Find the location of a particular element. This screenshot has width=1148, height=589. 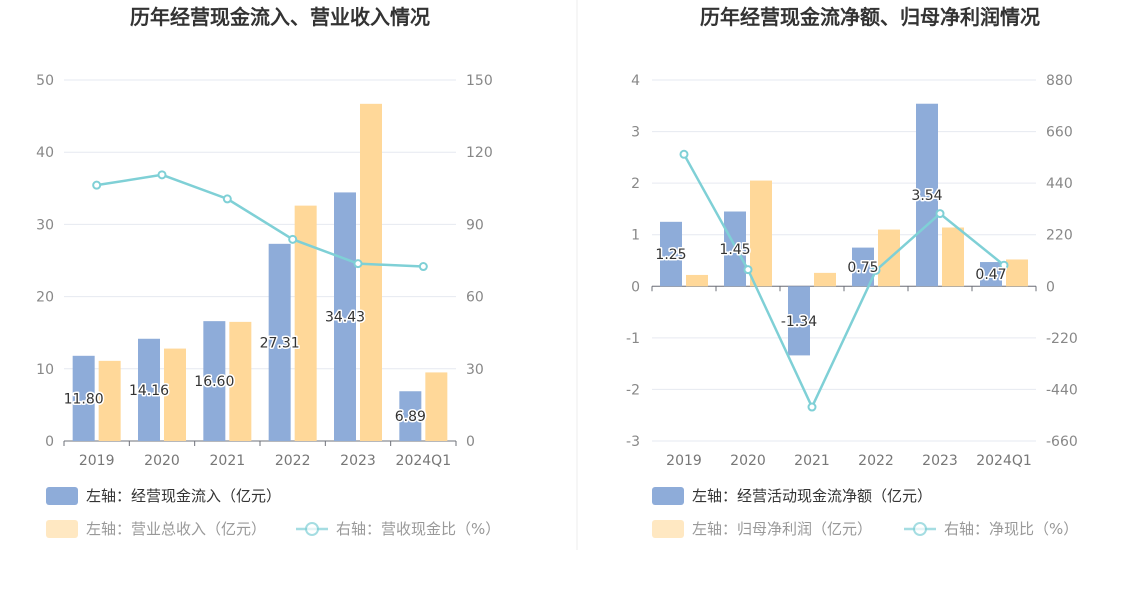

right-axis-tick: 440 is located at coordinates (1059, 184).